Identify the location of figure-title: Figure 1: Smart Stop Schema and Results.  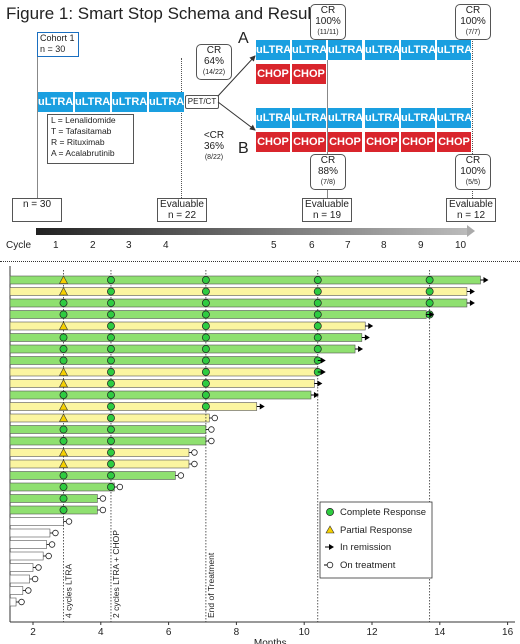
(165, 13).